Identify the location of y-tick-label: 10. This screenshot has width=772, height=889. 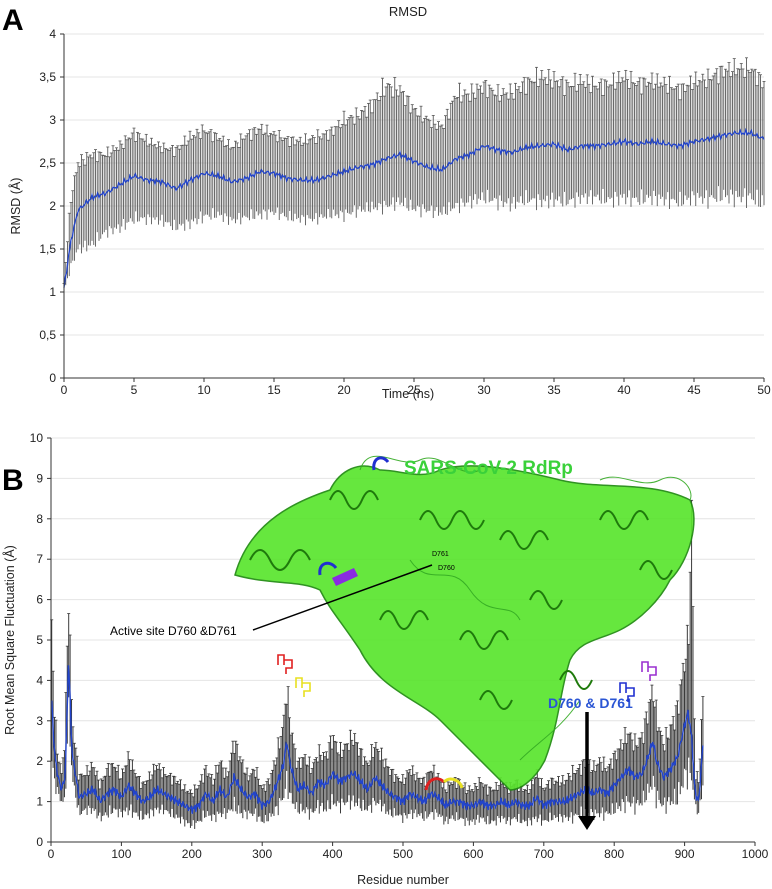
(37, 438).